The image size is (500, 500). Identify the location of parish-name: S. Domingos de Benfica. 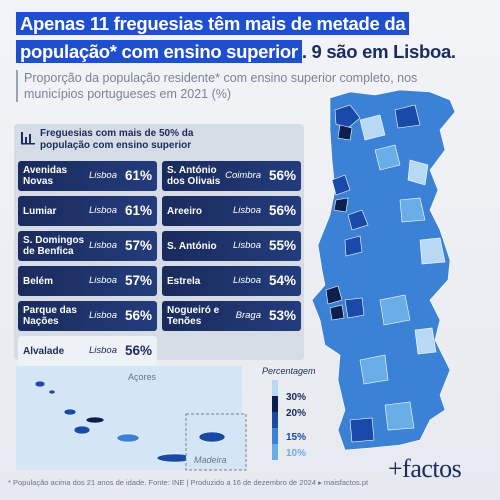
(54, 246).